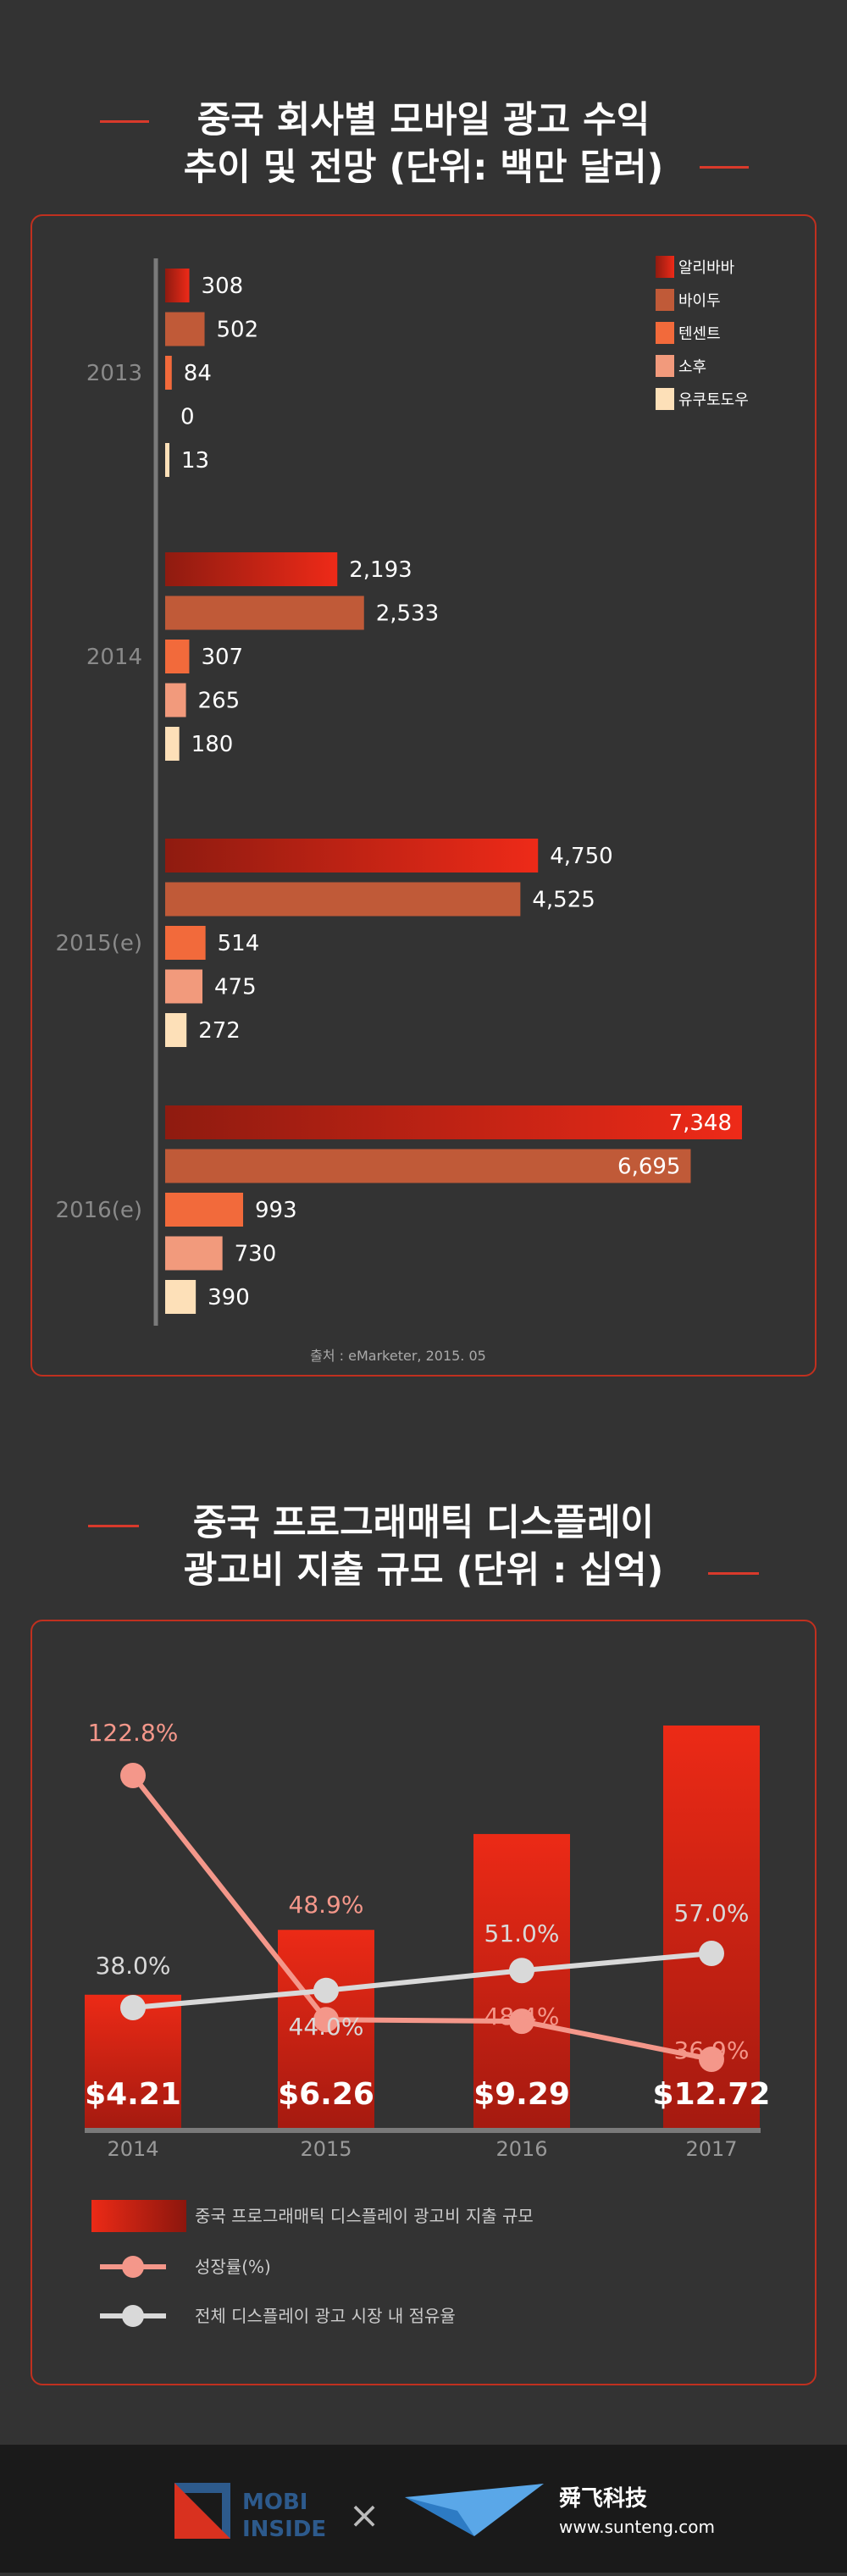 The image size is (847, 2576). I want to click on chart1-value-label: 475, so click(235, 987).